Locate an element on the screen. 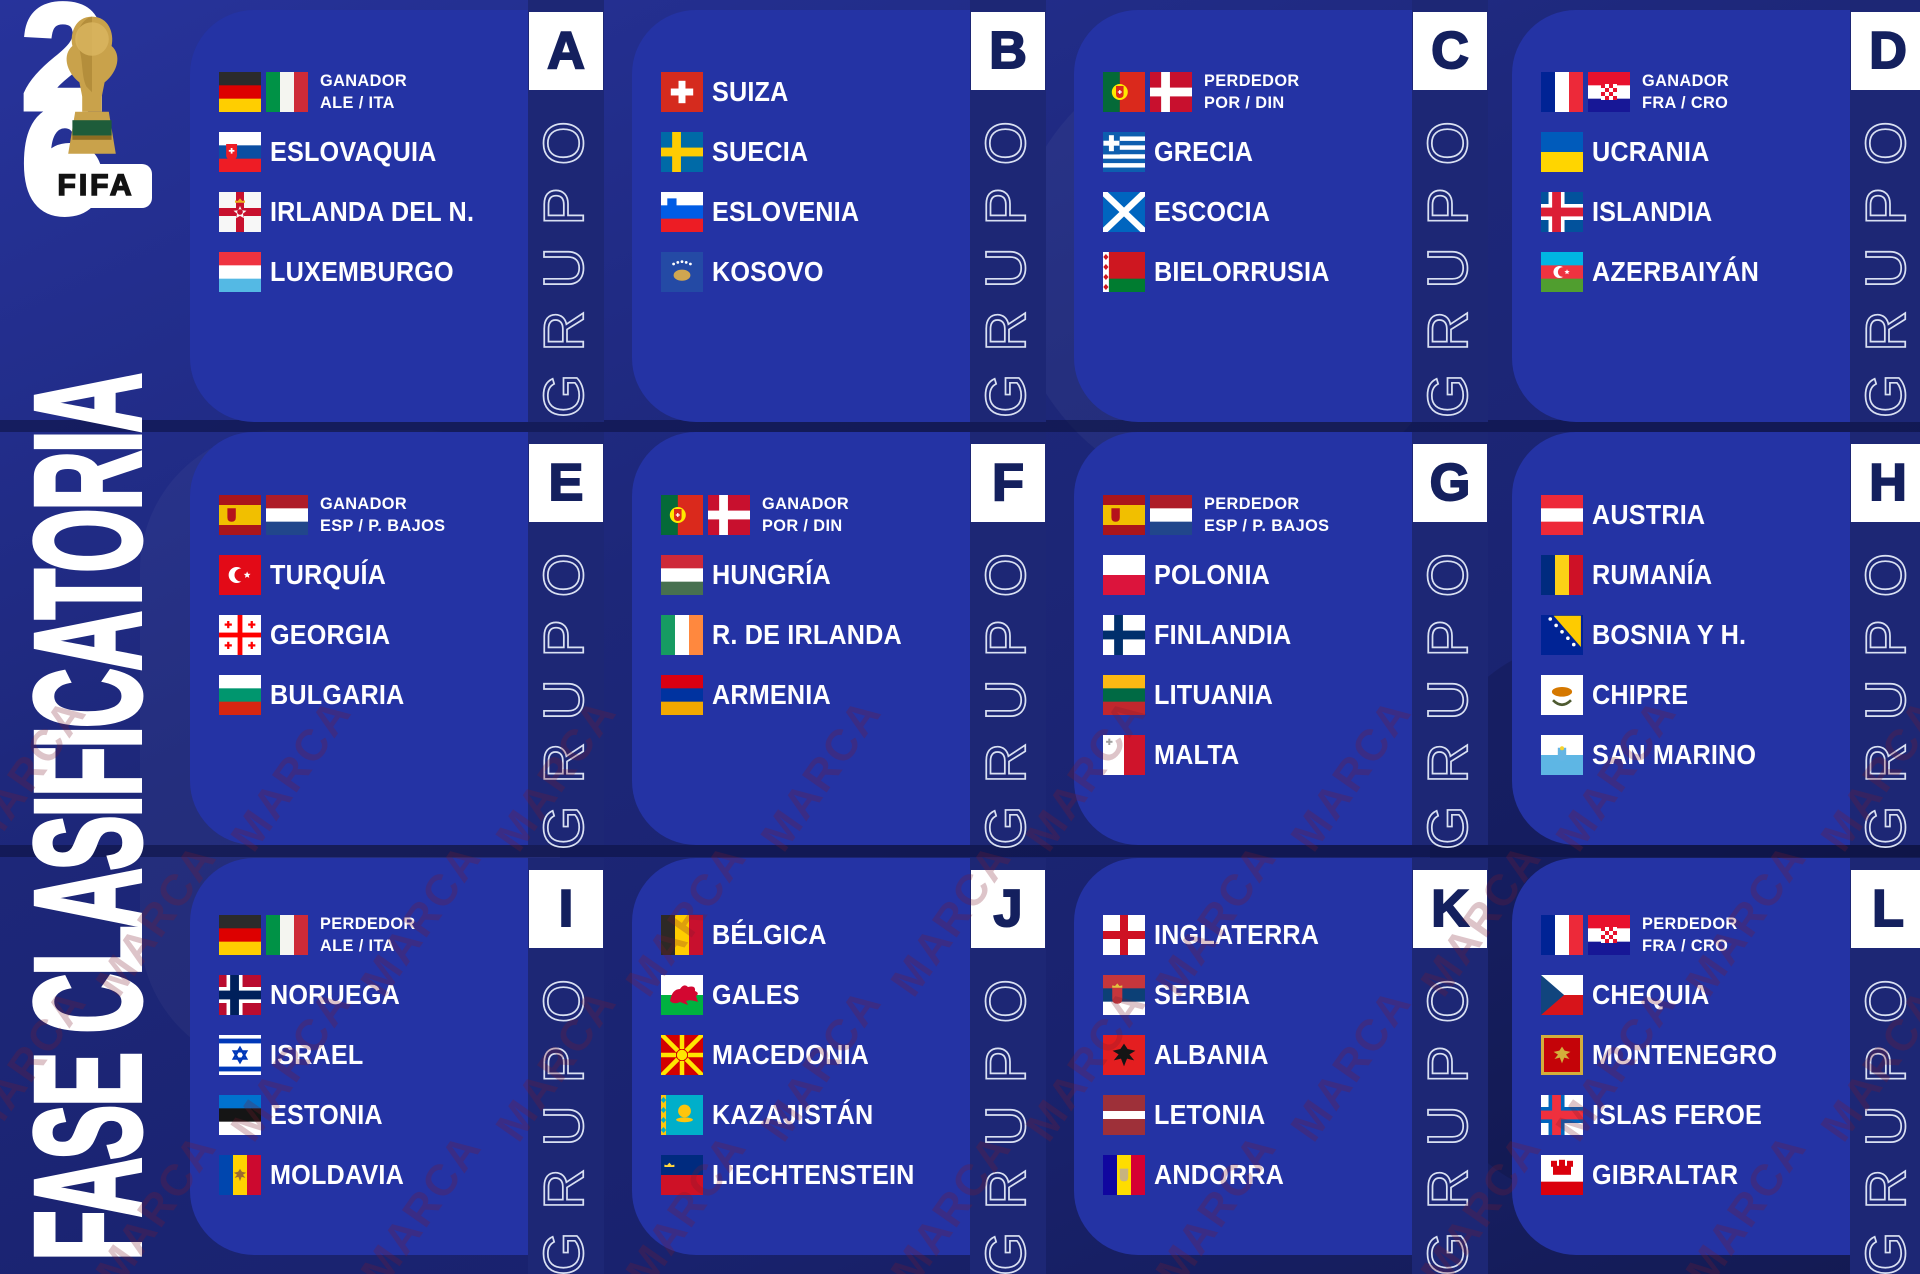 The width and height of the screenshot is (1920, 1274). team-name: MACEDONIA is located at coordinates (791, 1054).